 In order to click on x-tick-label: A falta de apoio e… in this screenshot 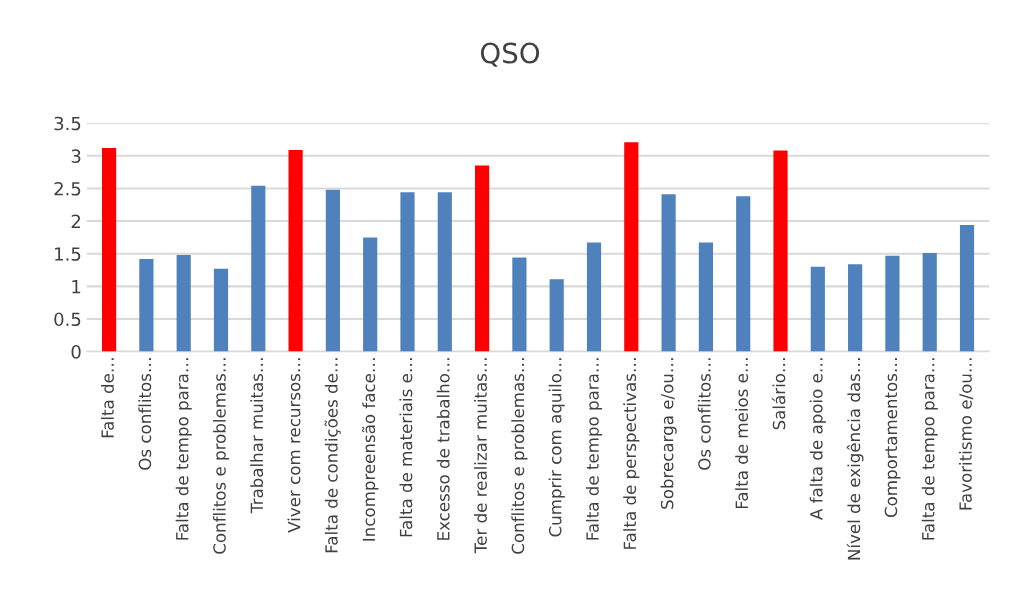, I will do `click(817, 439)`.